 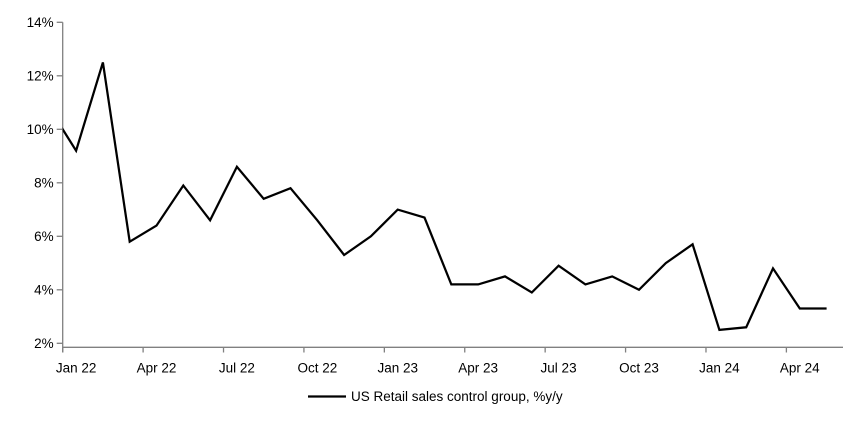 I want to click on y-tick-label: 2%, so click(x=44, y=343).